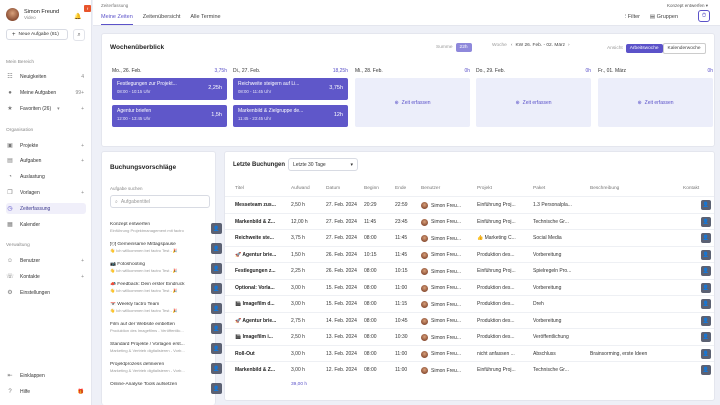 This screenshot has width=720, height=405. Describe the element at coordinates (323, 164) in the screenshot. I see `range-select: Letzte 30 Tage ▾` at that location.